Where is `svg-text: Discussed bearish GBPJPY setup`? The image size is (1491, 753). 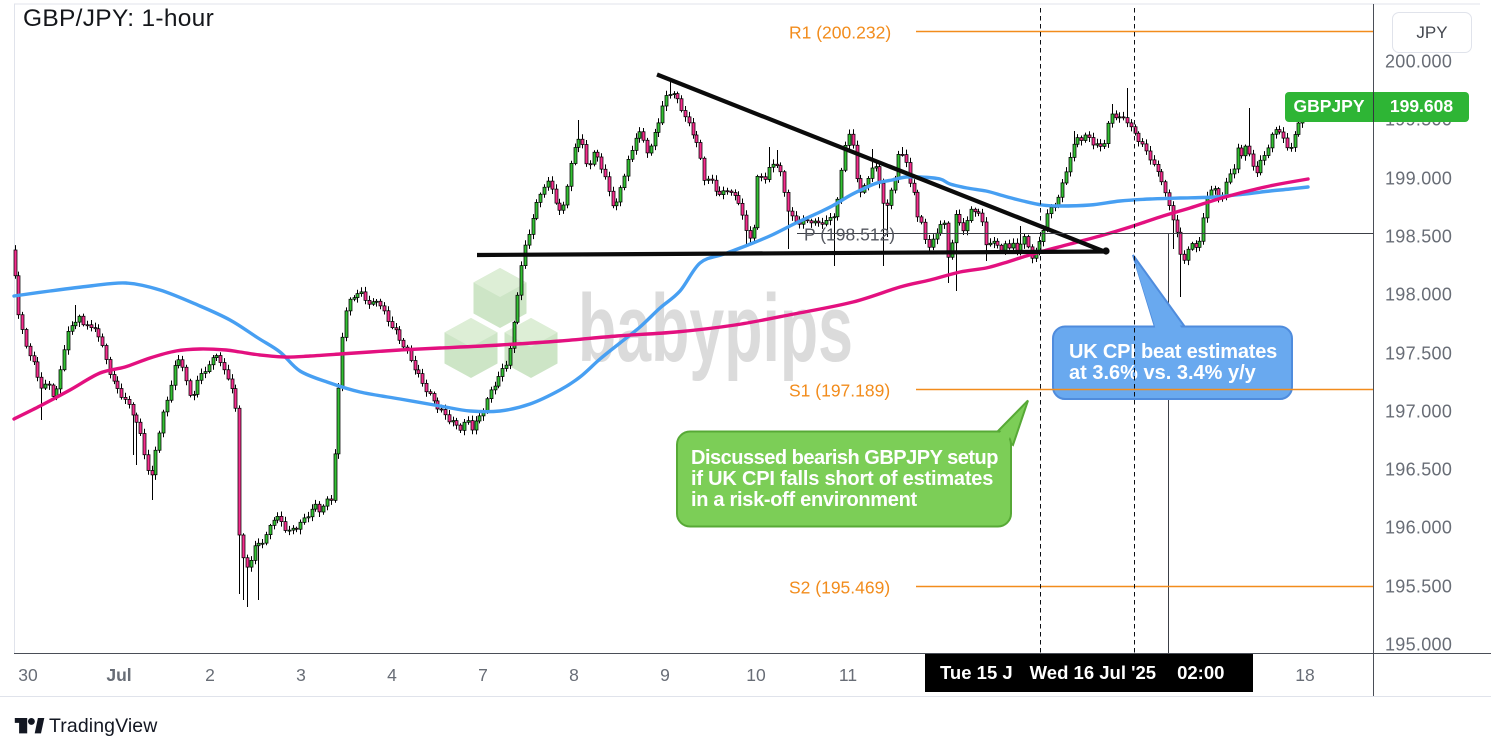
svg-text: Discussed bearish GBPJPY setup is located at coordinates (844, 458).